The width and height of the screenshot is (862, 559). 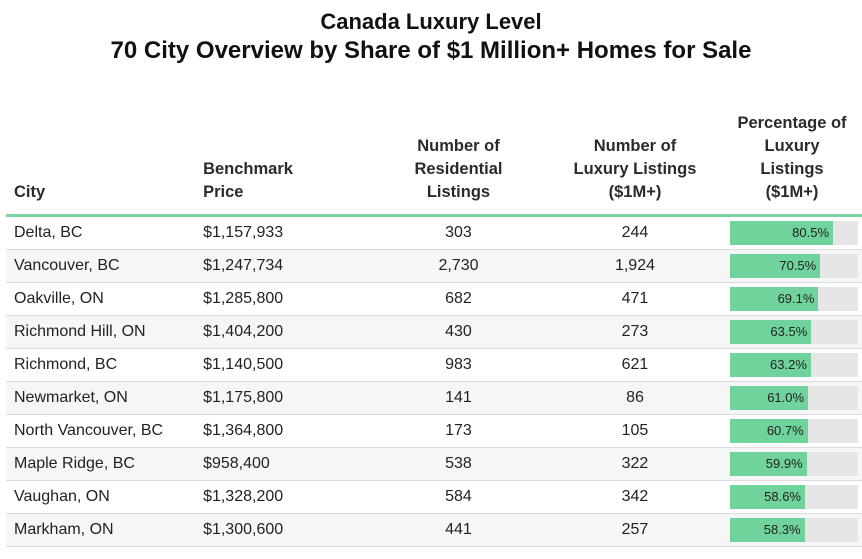 What do you see at coordinates (788, 364) in the screenshot?
I see `percentage-label: 63.2%` at bounding box center [788, 364].